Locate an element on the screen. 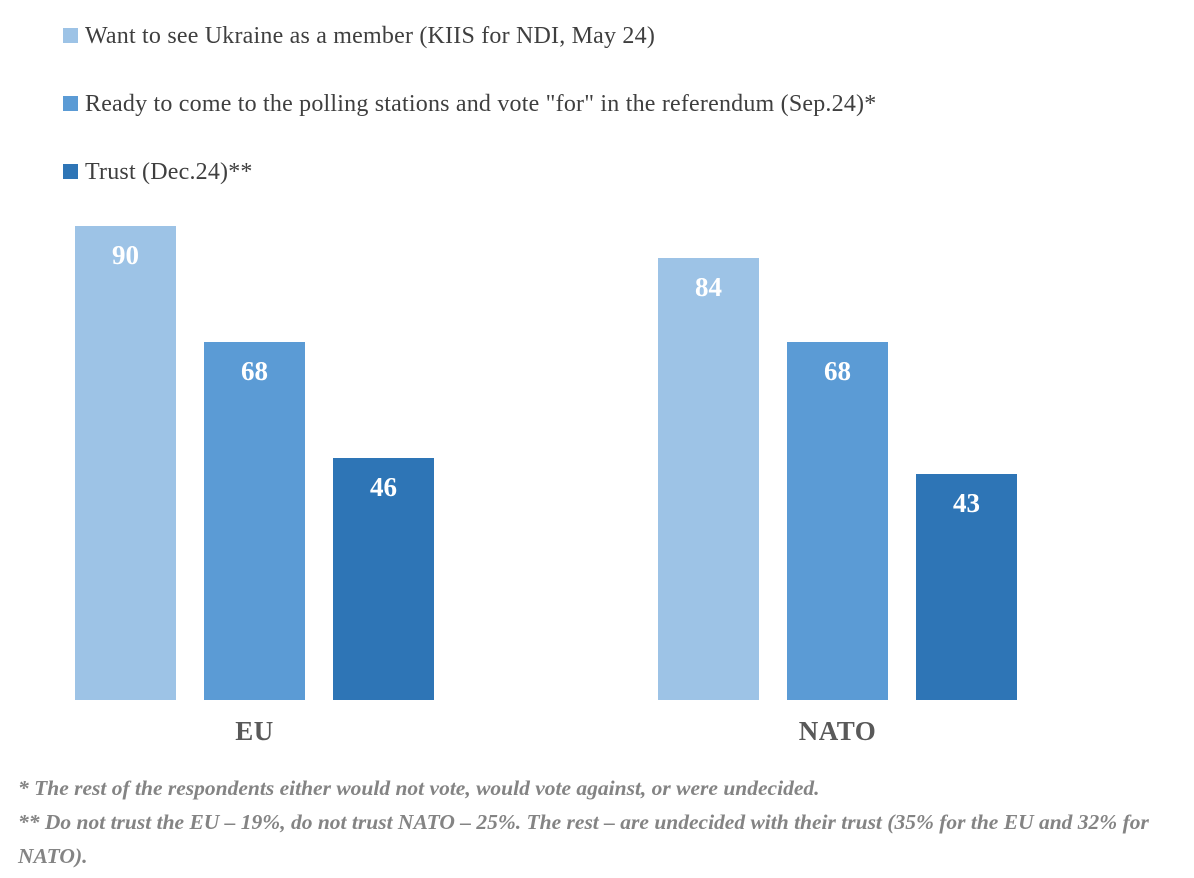  bar-data-label: 46 is located at coordinates (383, 487).